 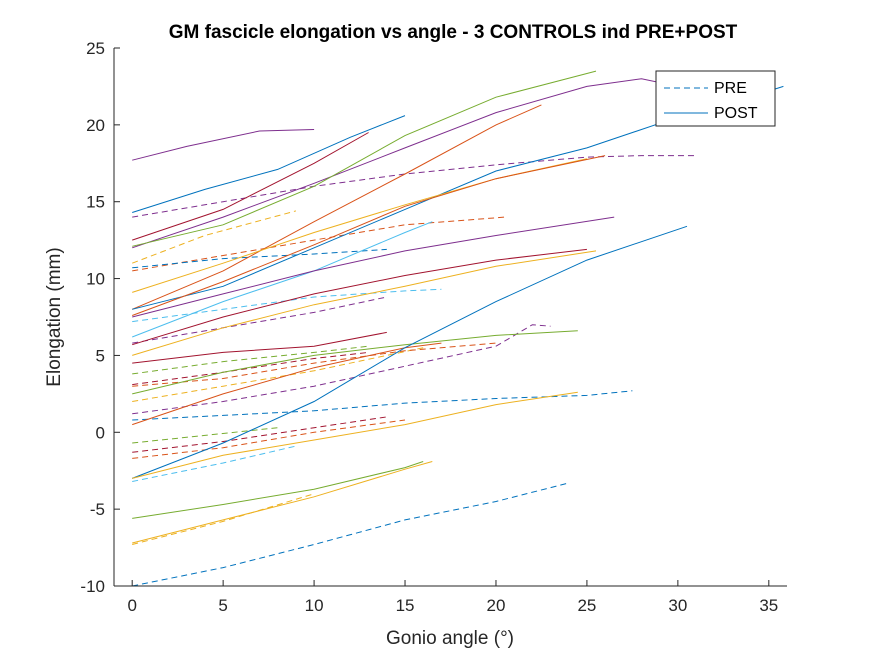 I want to click on x-tick-label: 5, so click(x=222, y=605).